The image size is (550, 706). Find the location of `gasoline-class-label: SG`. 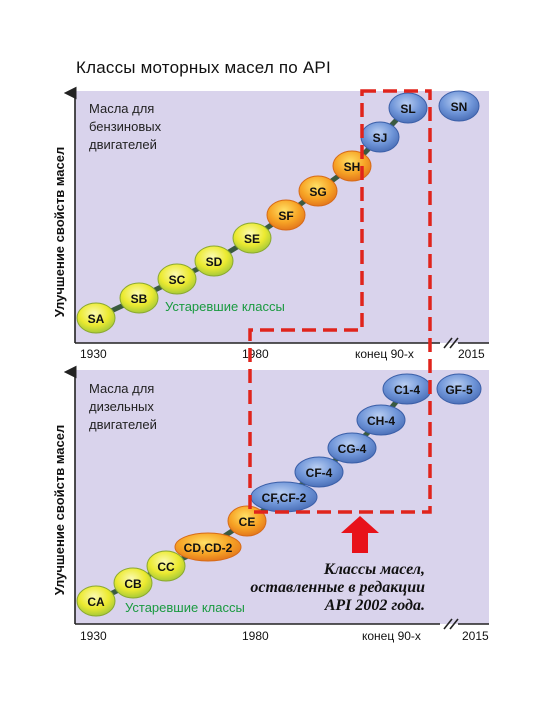

gasoline-class-label: SG is located at coordinates (317, 192).